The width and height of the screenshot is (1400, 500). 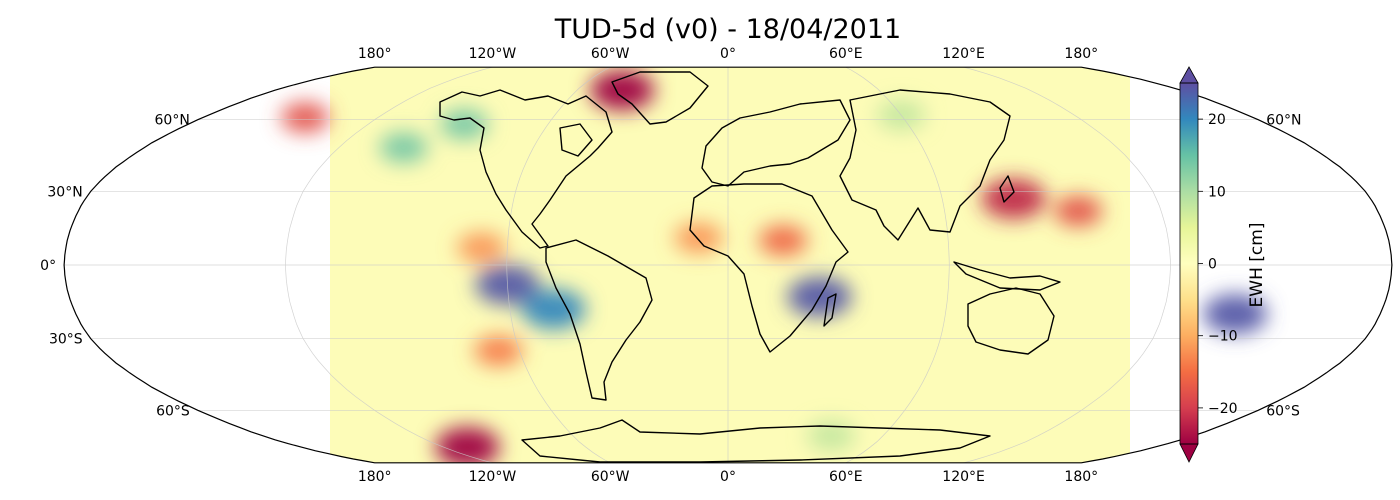 I want to click on coast-greenland, so click(x=660, y=98).